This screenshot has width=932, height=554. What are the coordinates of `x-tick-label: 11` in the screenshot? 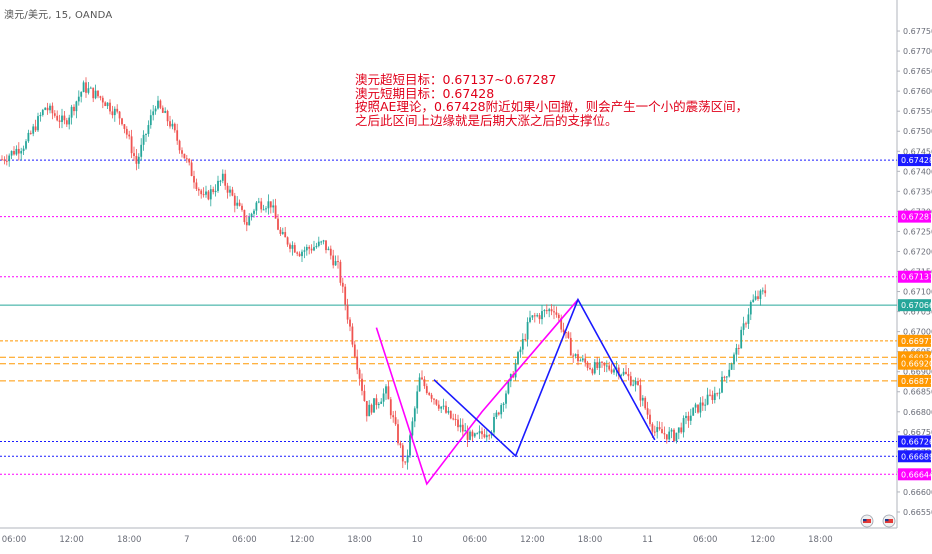 It's located at (647, 540).